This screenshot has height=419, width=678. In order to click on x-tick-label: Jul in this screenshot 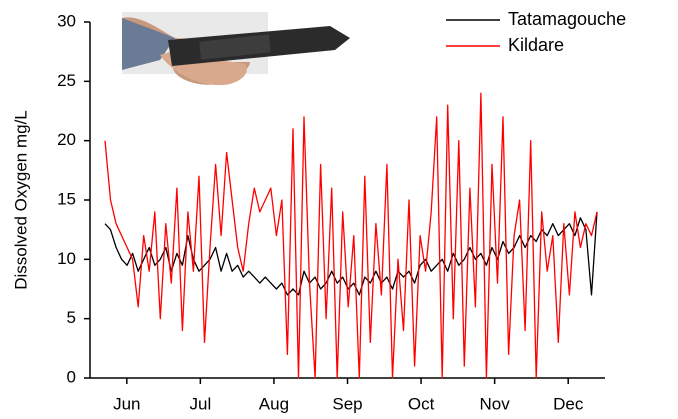, I will do `click(200, 403)`.